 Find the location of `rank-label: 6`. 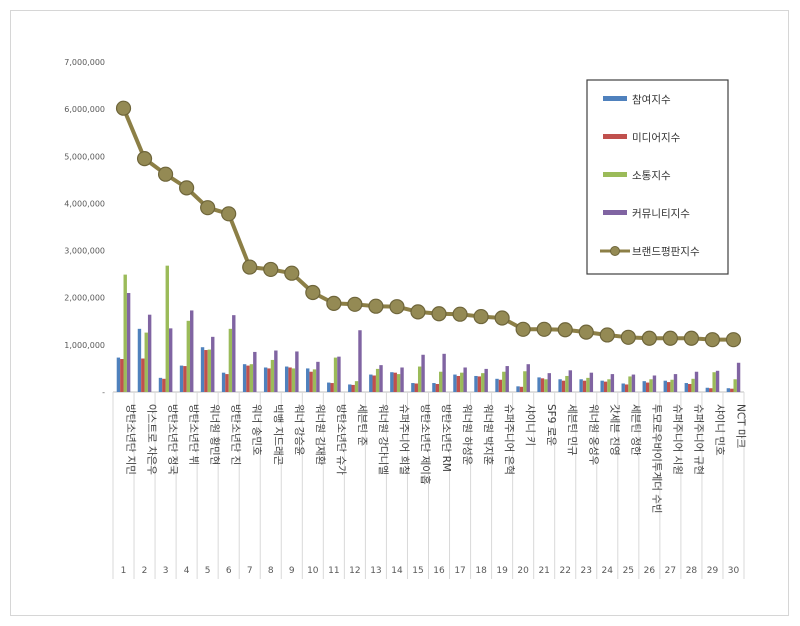

rank-label: 6 is located at coordinates (229, 571).